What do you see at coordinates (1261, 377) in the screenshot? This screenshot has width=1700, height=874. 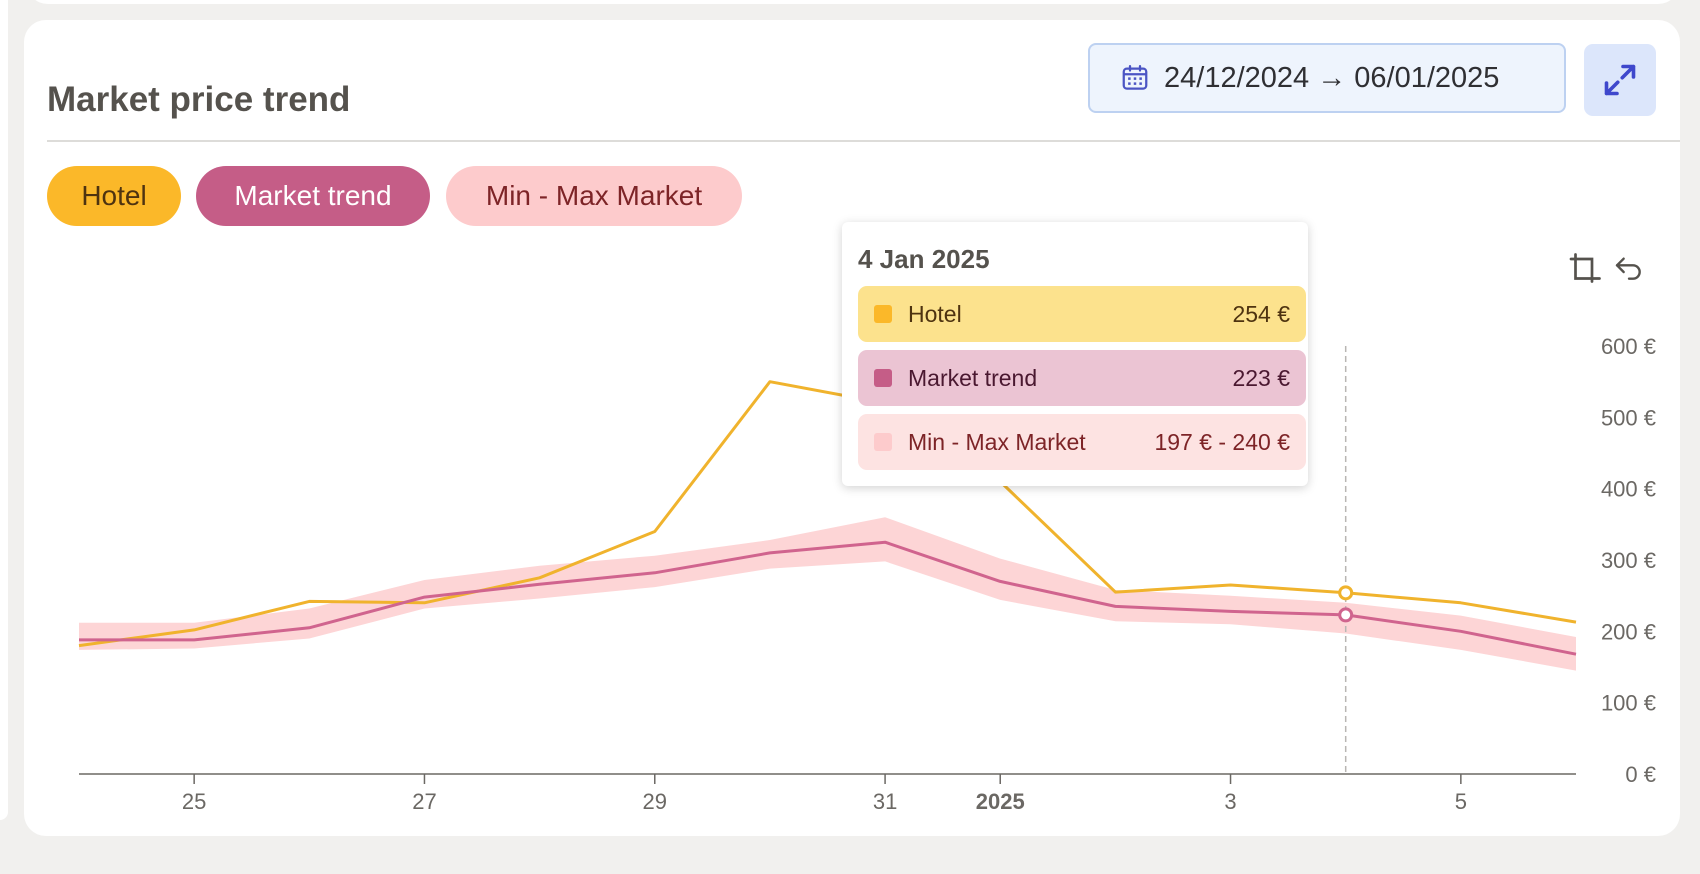 I see `tooltip-market-trend-value: 223 €` at bounding box center [1261, 377].